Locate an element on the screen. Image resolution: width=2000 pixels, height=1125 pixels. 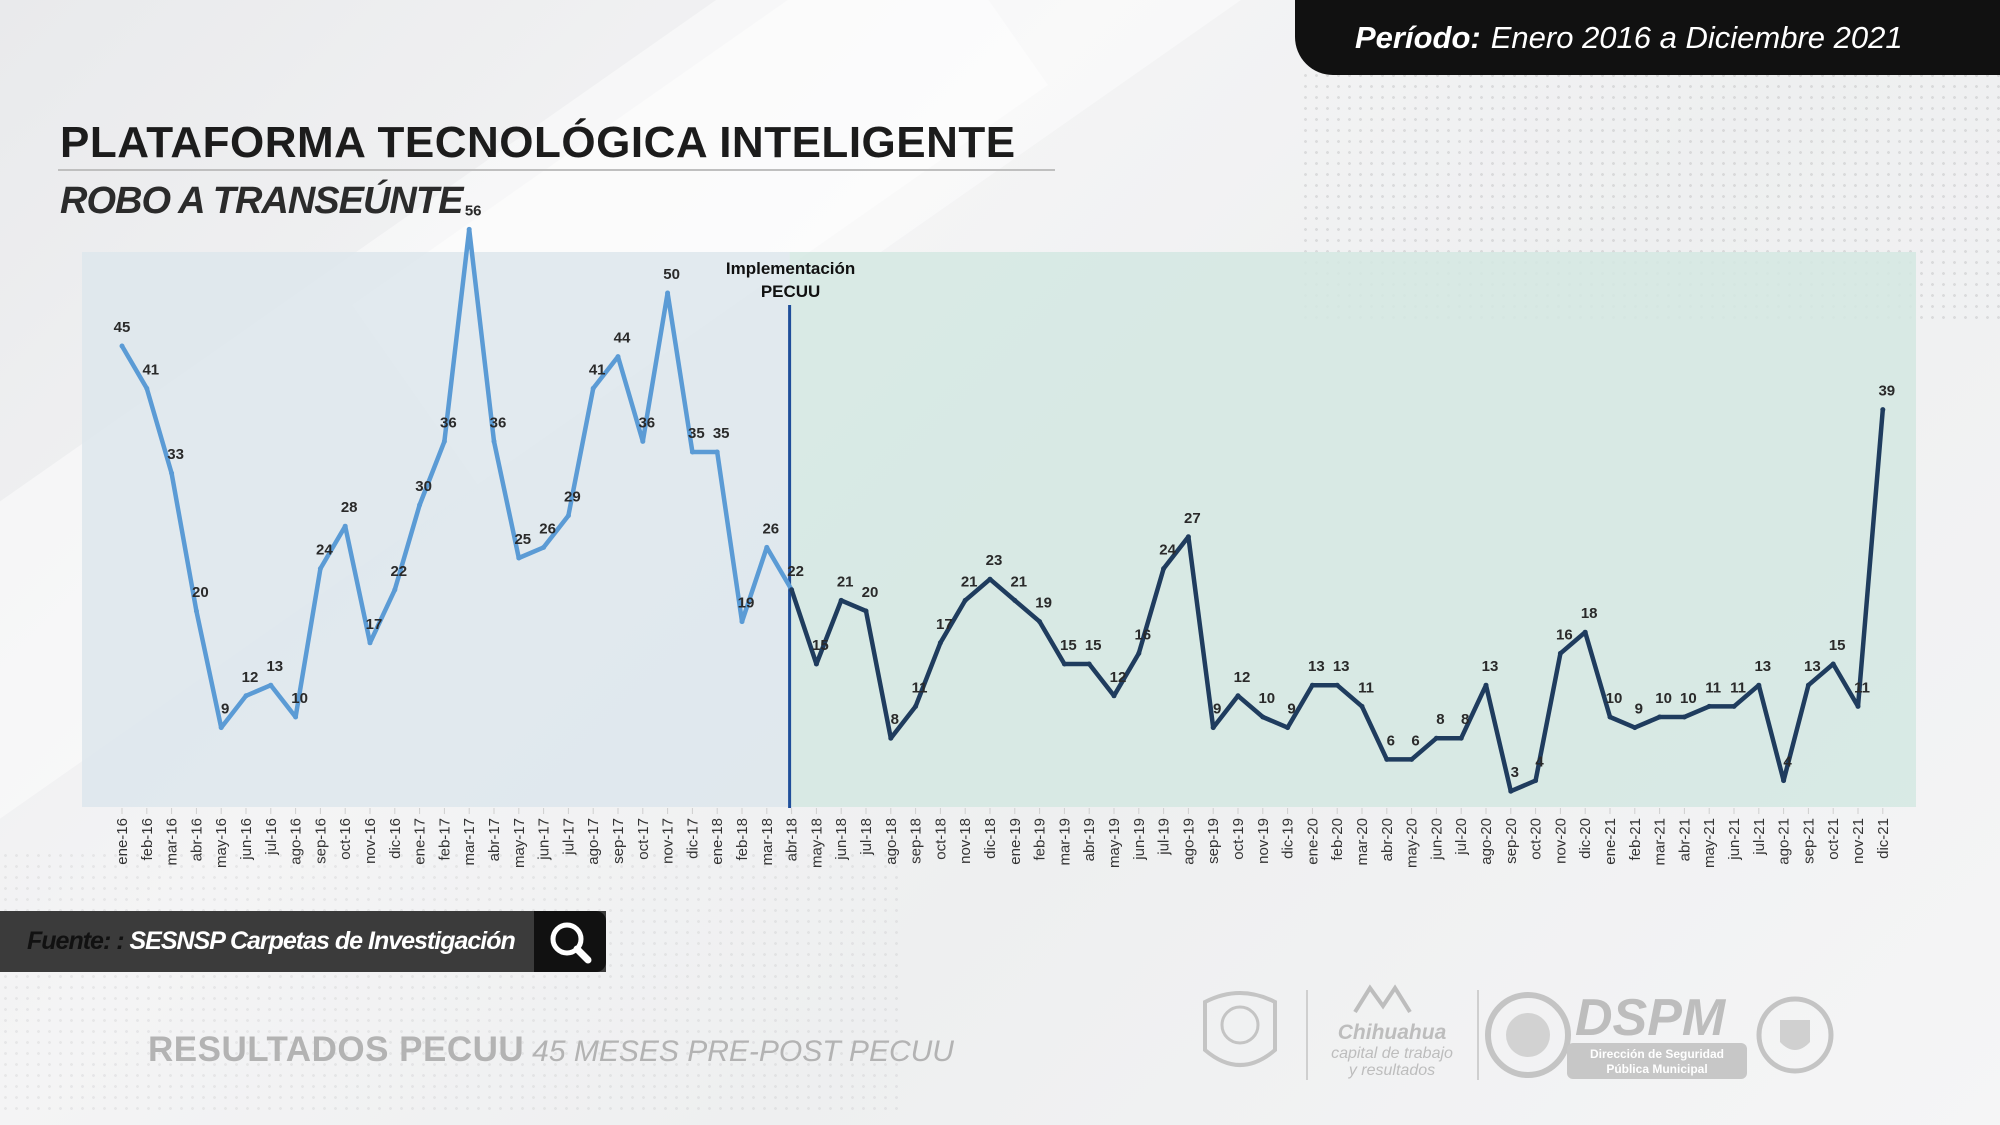
results-footer: RESULTADOS PECUU 45 MESES PRE-POST PECUU is located at coordinates (551, 1050).